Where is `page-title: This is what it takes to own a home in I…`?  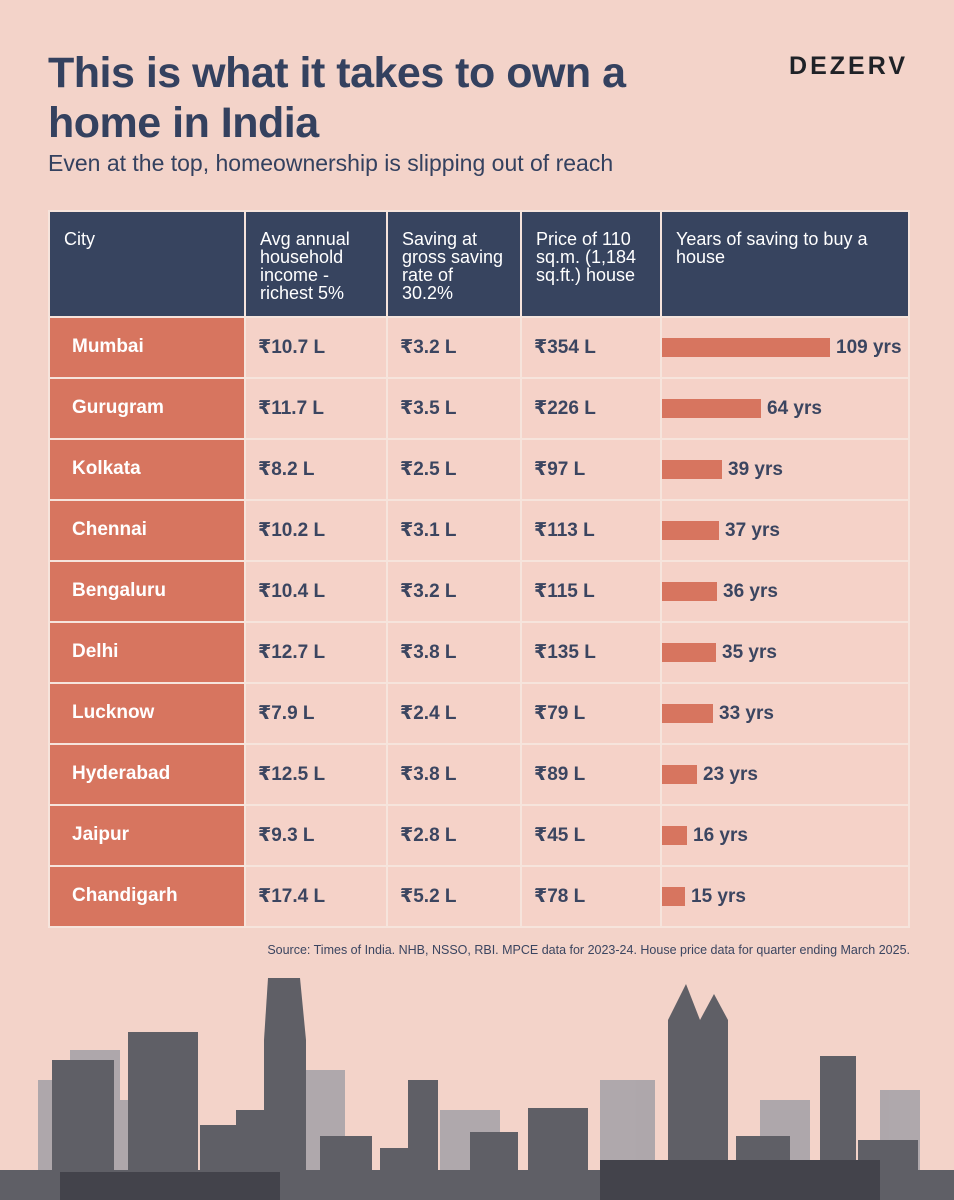 page-title: This is what it takes to own a home in I… is located at coordinates (337, 98).